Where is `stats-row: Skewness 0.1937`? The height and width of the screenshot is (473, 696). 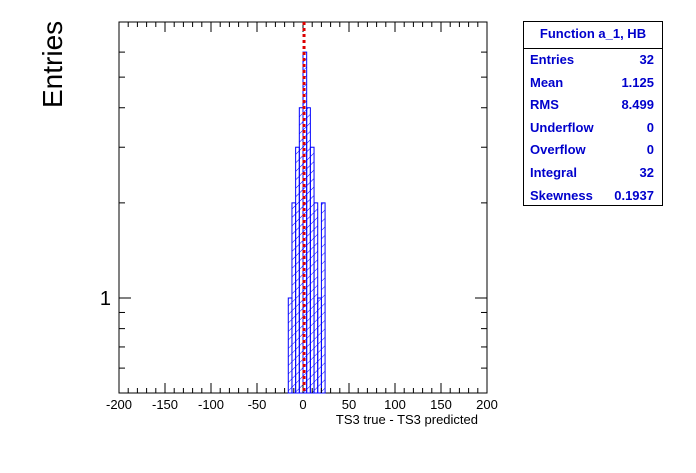
stats-row: Skewness 0.1937 is located at coordinates (593, 196).